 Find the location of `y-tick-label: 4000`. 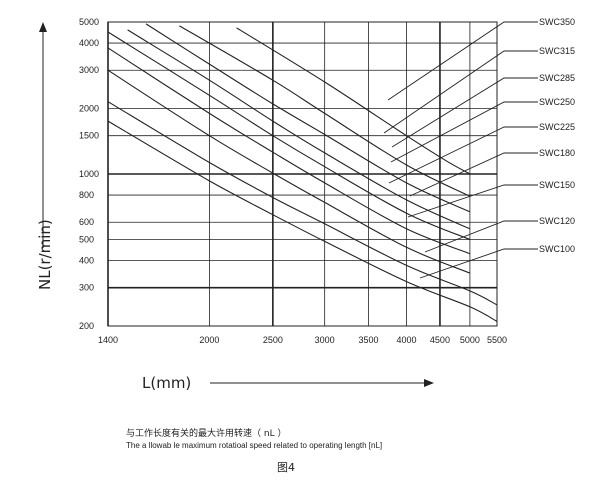

y-tick-label: 4000 is located at coordinates (89, 43).